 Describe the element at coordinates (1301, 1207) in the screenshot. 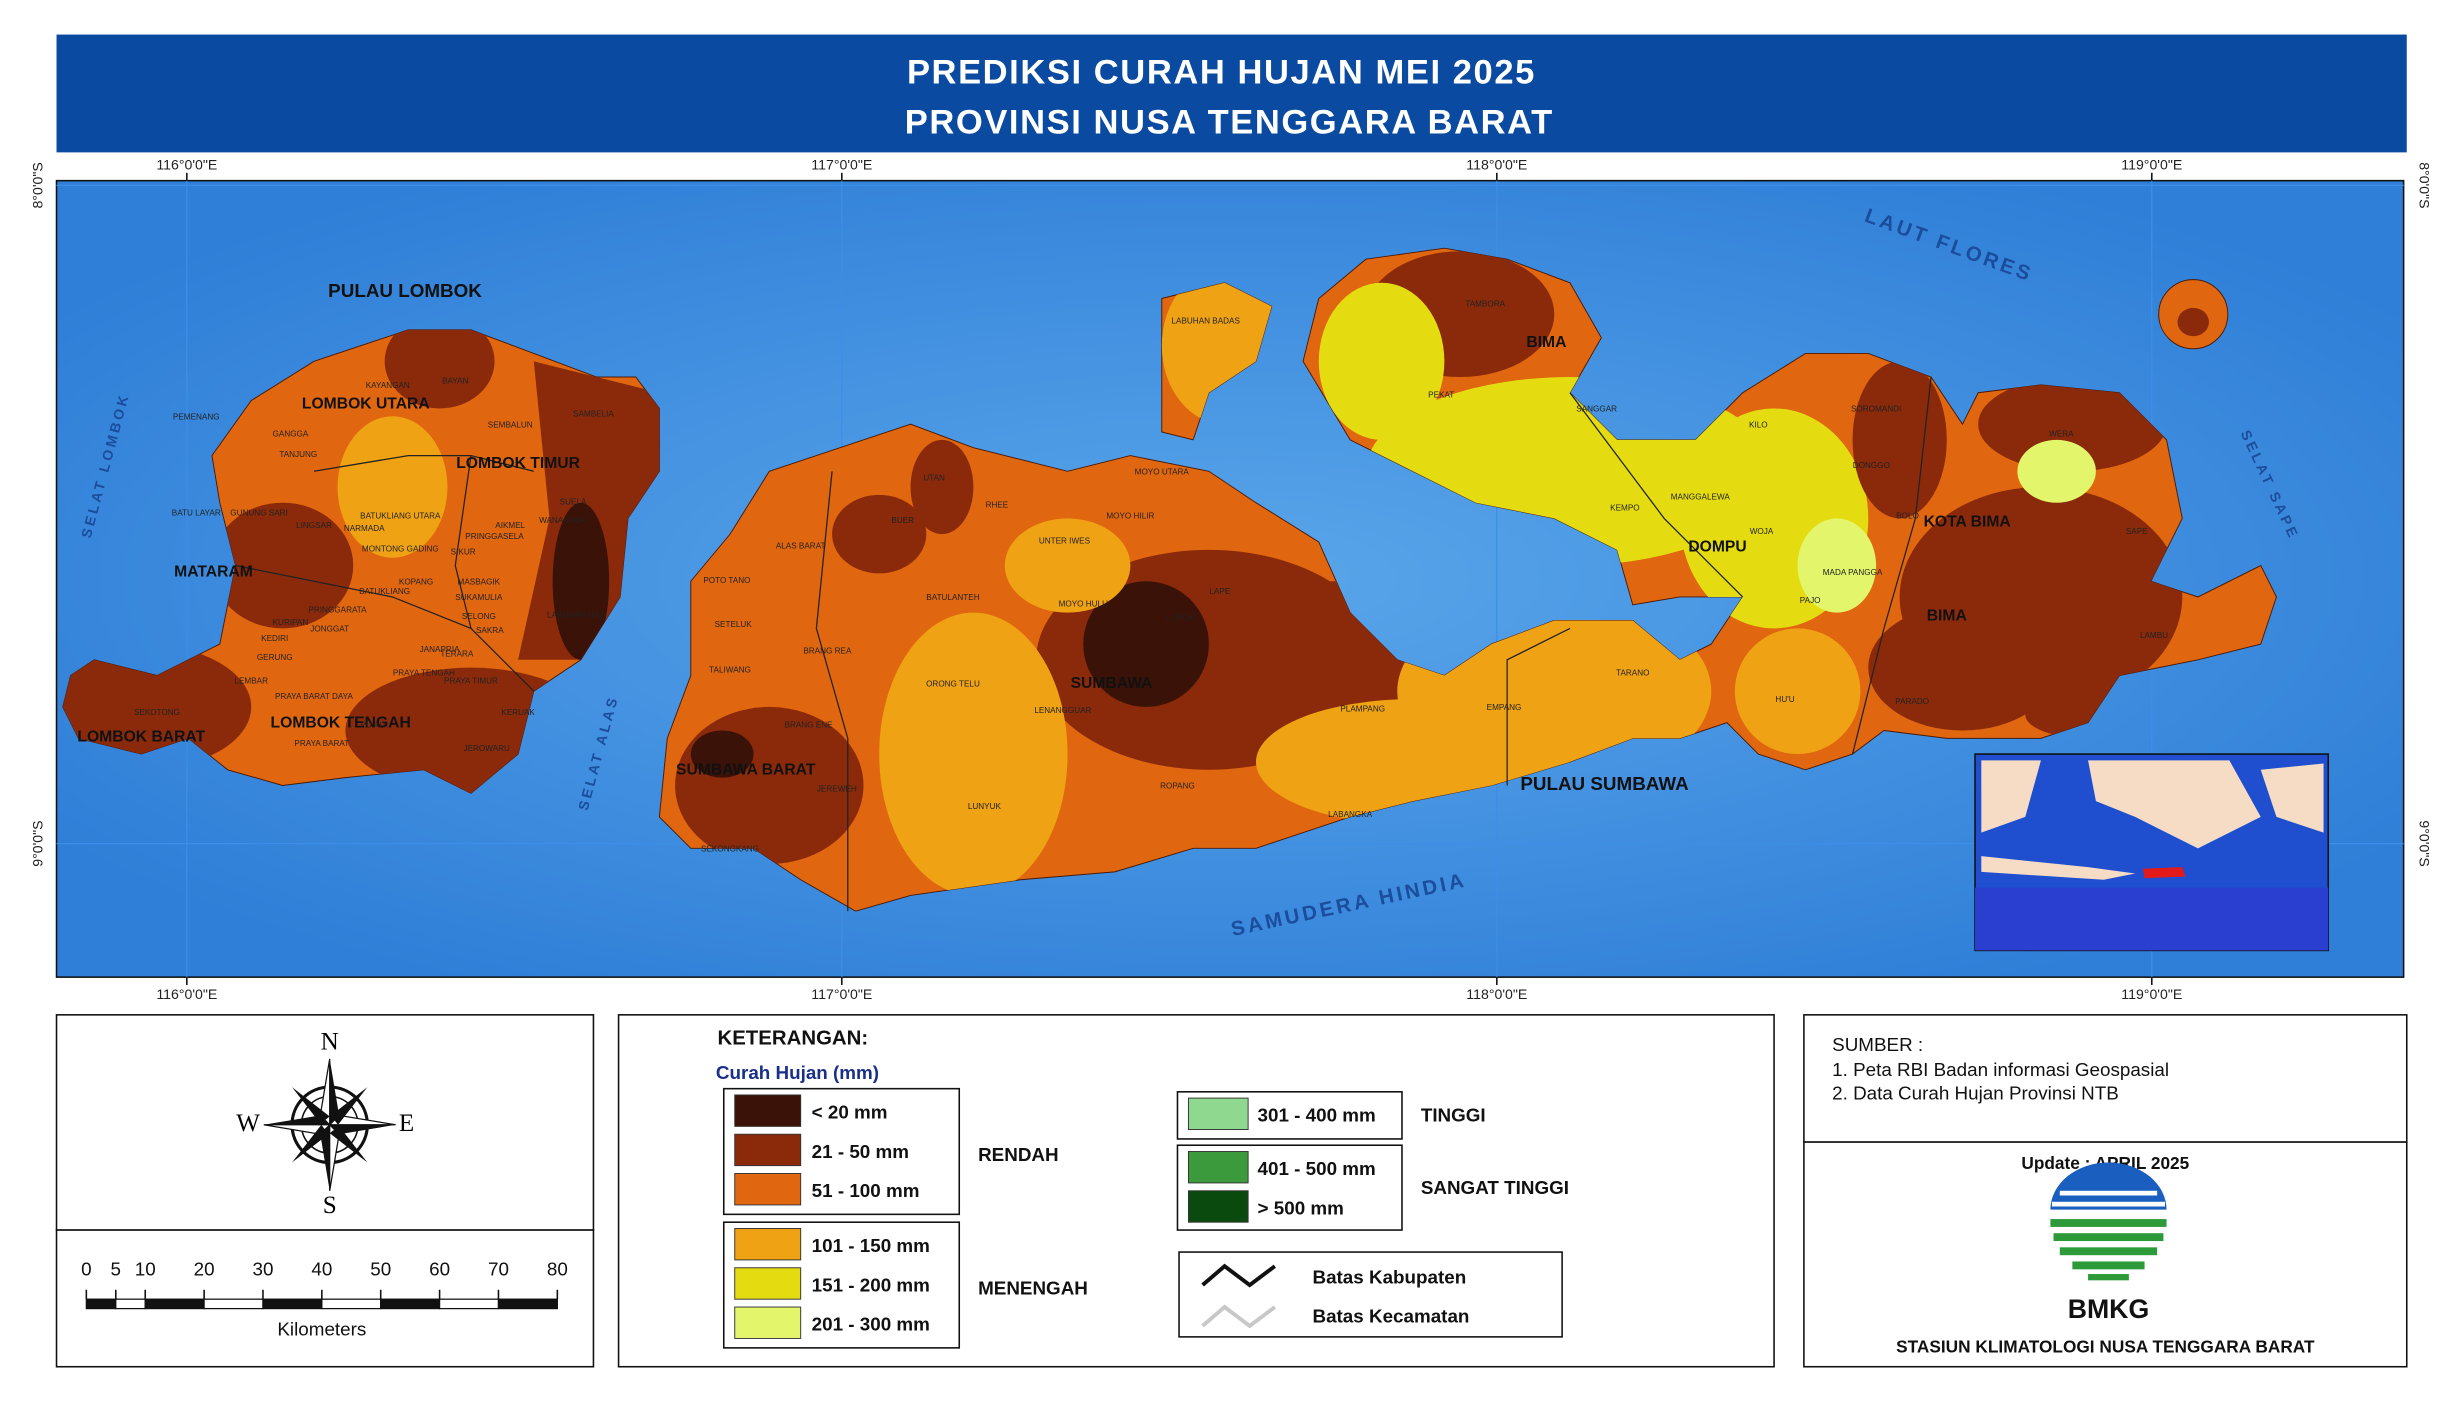

I see `legend-label: > 500 mm` at that location.